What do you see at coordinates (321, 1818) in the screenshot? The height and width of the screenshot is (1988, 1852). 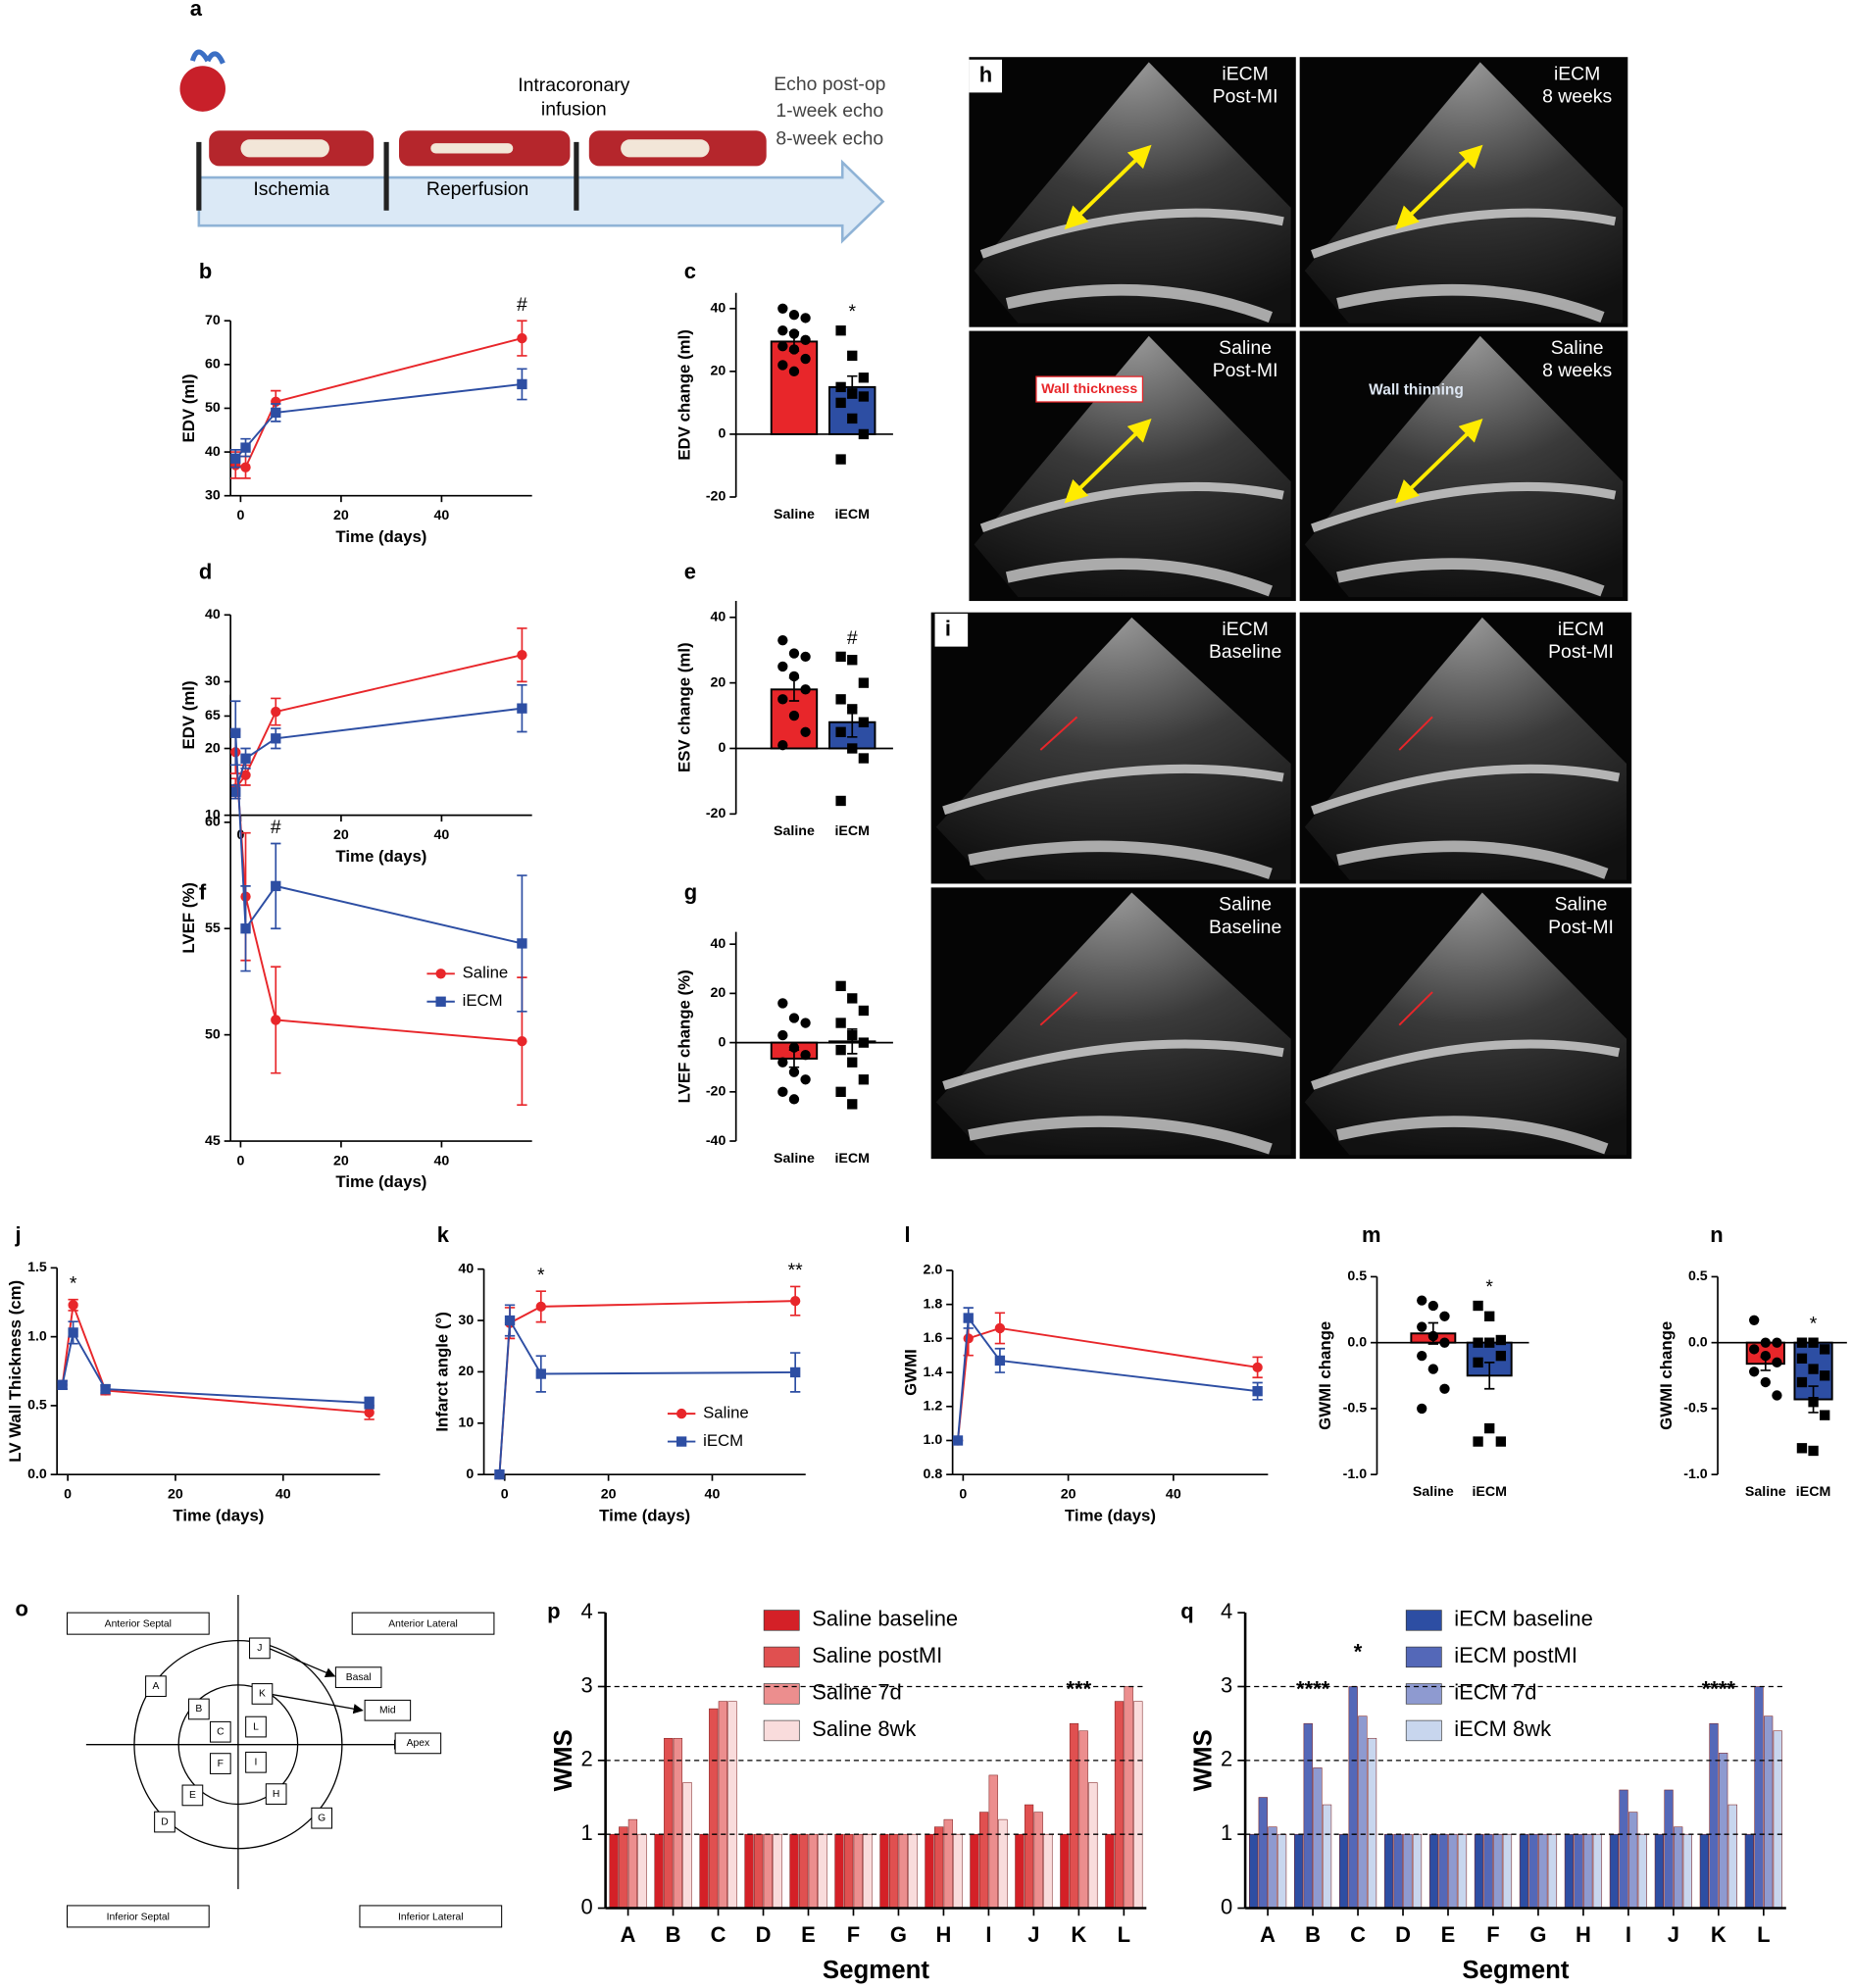 I see `segment-label: G` at bounding box center [321, 1818].